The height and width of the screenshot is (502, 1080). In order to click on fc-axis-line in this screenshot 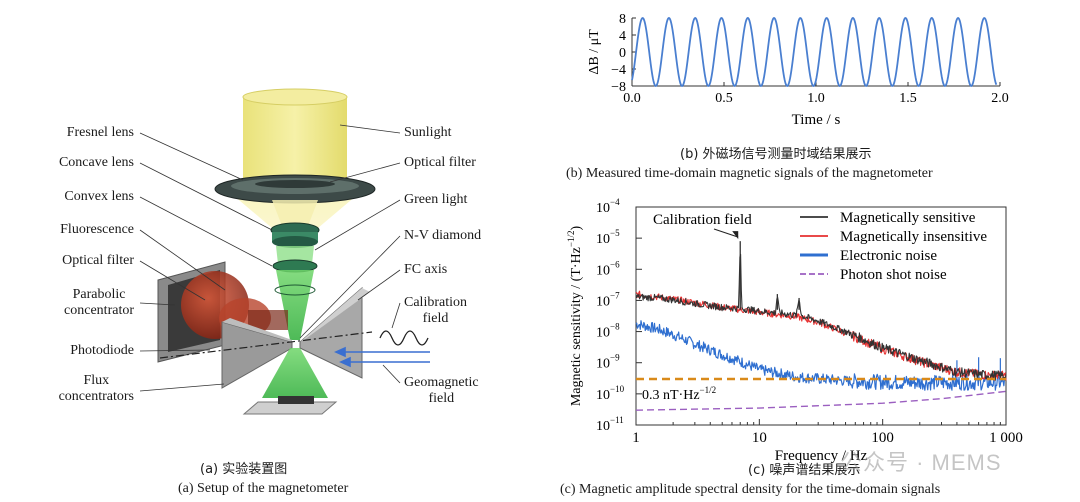, I will do `click(266, 345)`.